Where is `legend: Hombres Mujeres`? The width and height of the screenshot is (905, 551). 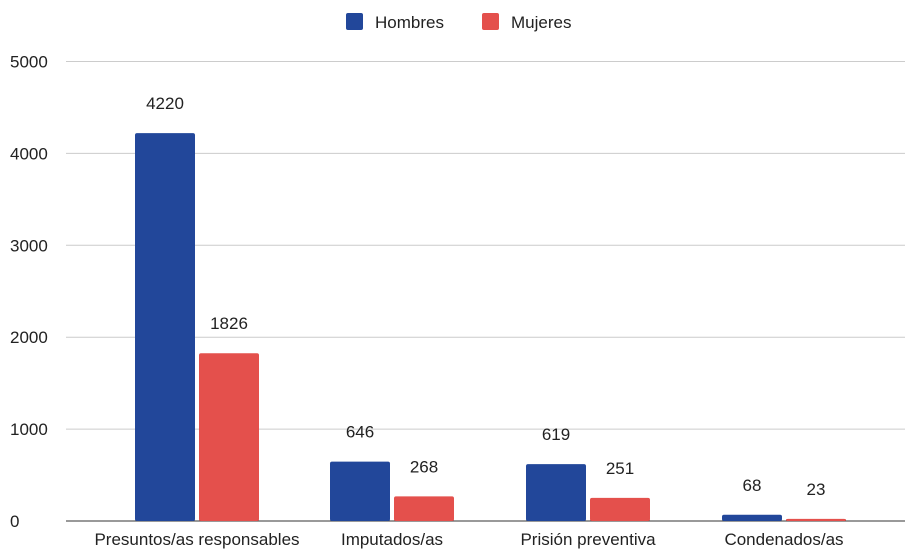 legend: Hombres Mujeres is located at coordinates (458, 22).